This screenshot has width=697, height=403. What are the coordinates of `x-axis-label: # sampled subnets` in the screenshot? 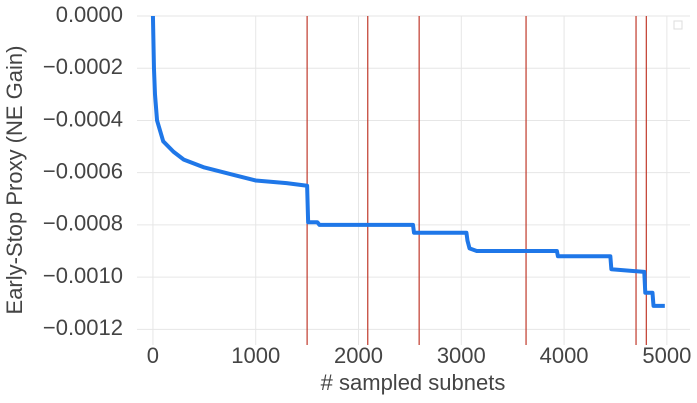 It's located at (413, 382).